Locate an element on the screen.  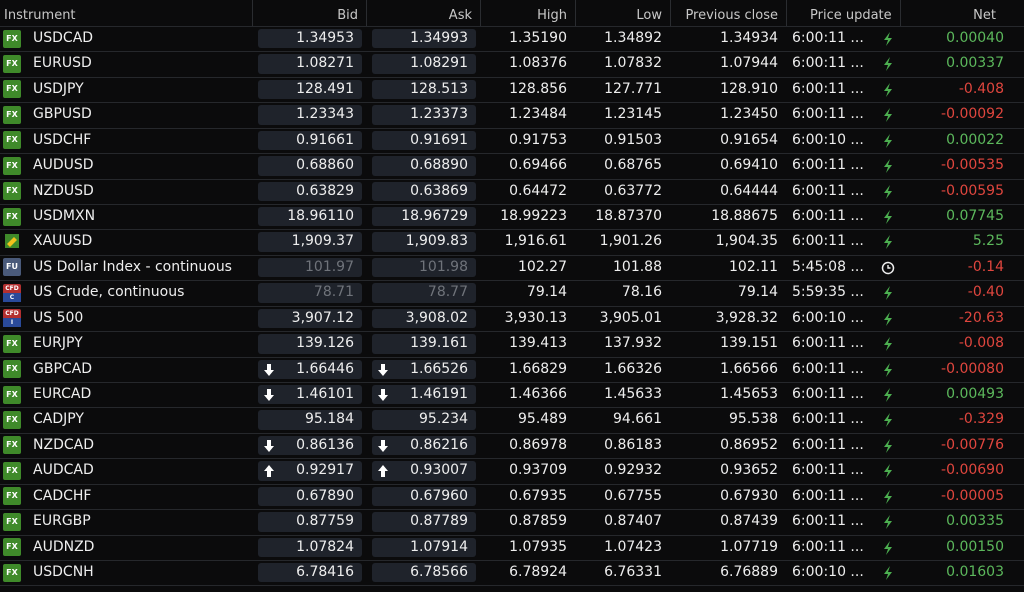
ask-price: 1.08291 is located at coordinates (439, 63).